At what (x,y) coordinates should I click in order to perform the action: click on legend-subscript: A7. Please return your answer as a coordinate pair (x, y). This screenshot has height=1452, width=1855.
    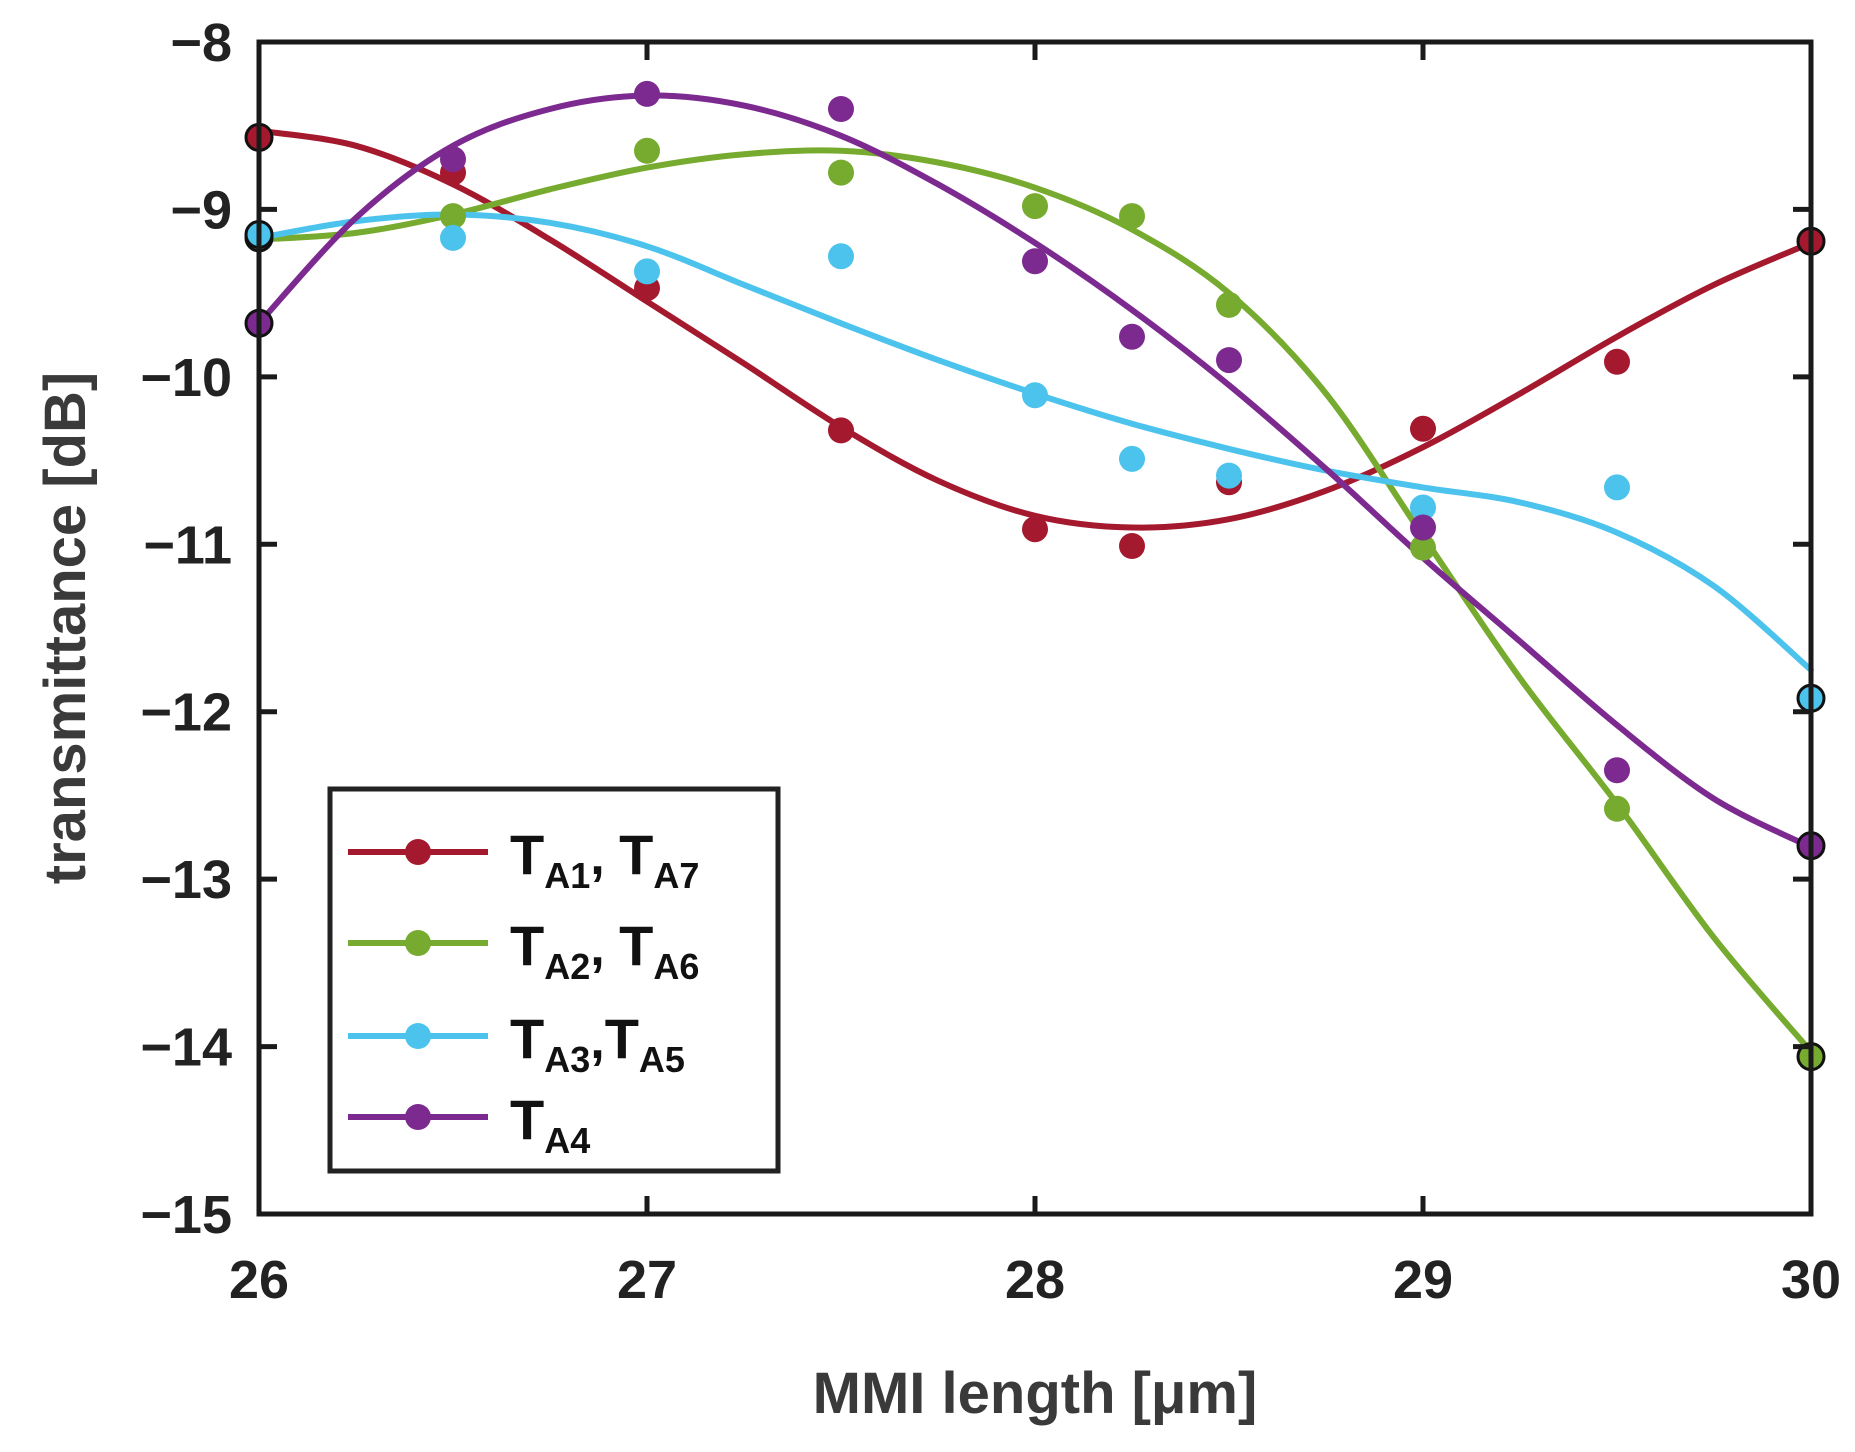
    Looking at the image, I should click on (676, 875).